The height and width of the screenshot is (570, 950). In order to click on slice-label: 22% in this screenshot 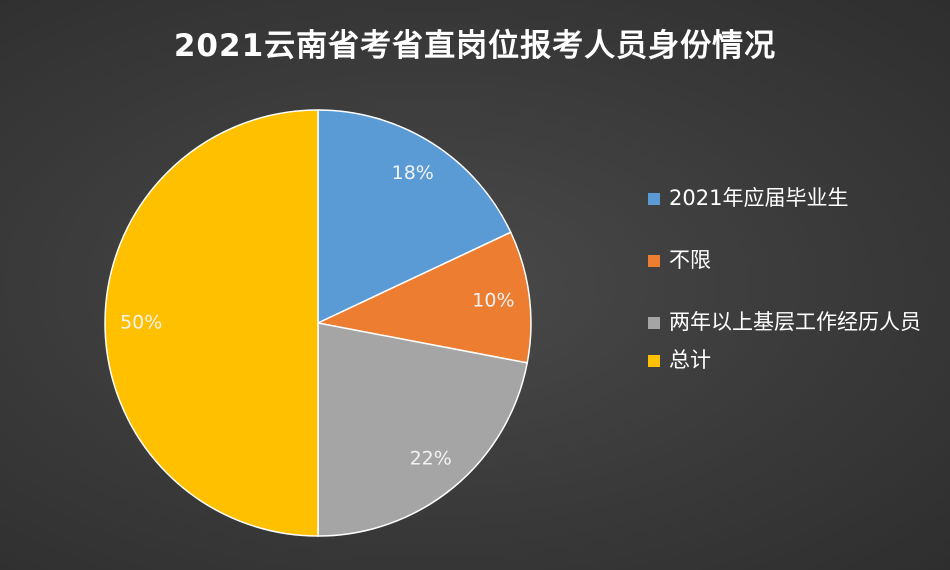, I will do `click(431, 459)`.